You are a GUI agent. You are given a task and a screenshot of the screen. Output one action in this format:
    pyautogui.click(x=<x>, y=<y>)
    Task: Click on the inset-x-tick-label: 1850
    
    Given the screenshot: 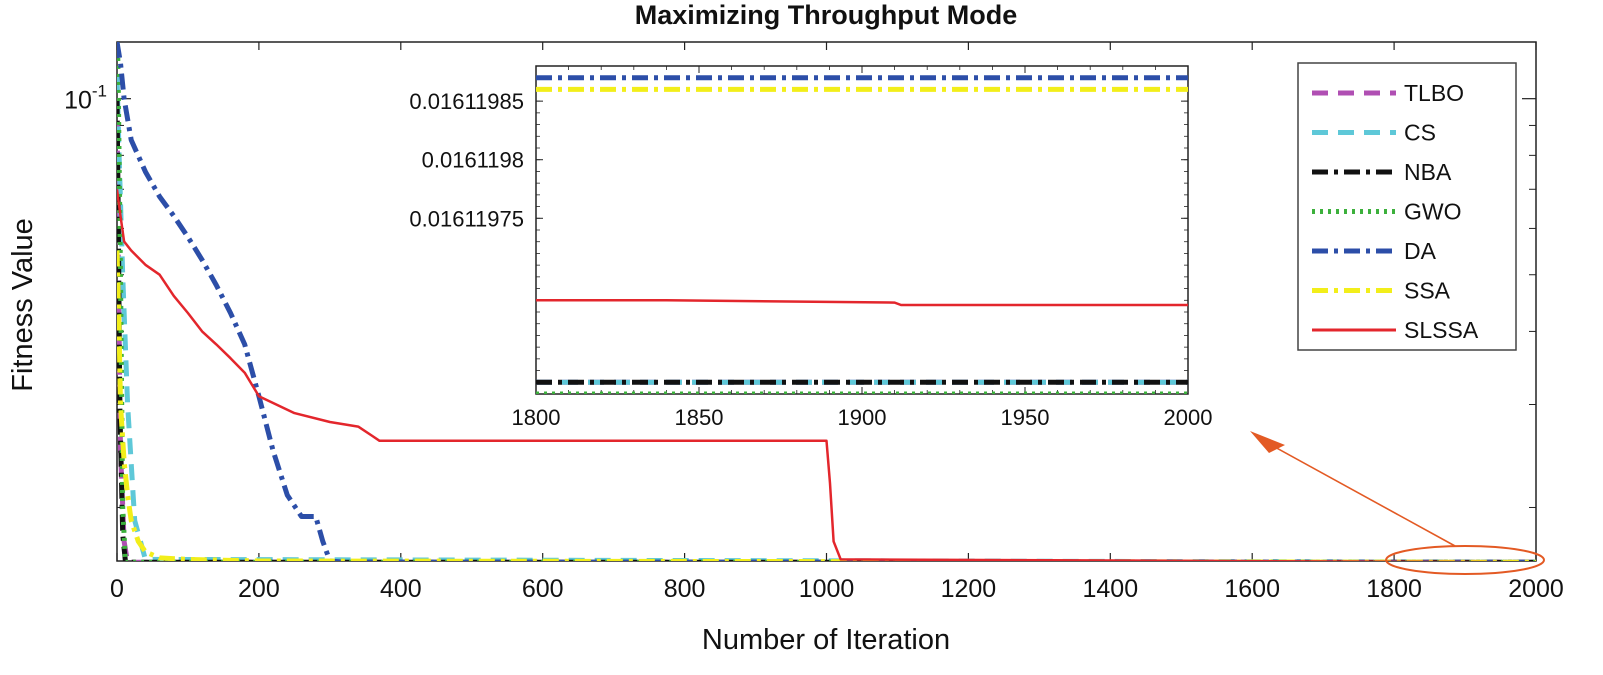 What is the action you would take?
    pyautogui.click(x=699, y=417)
    